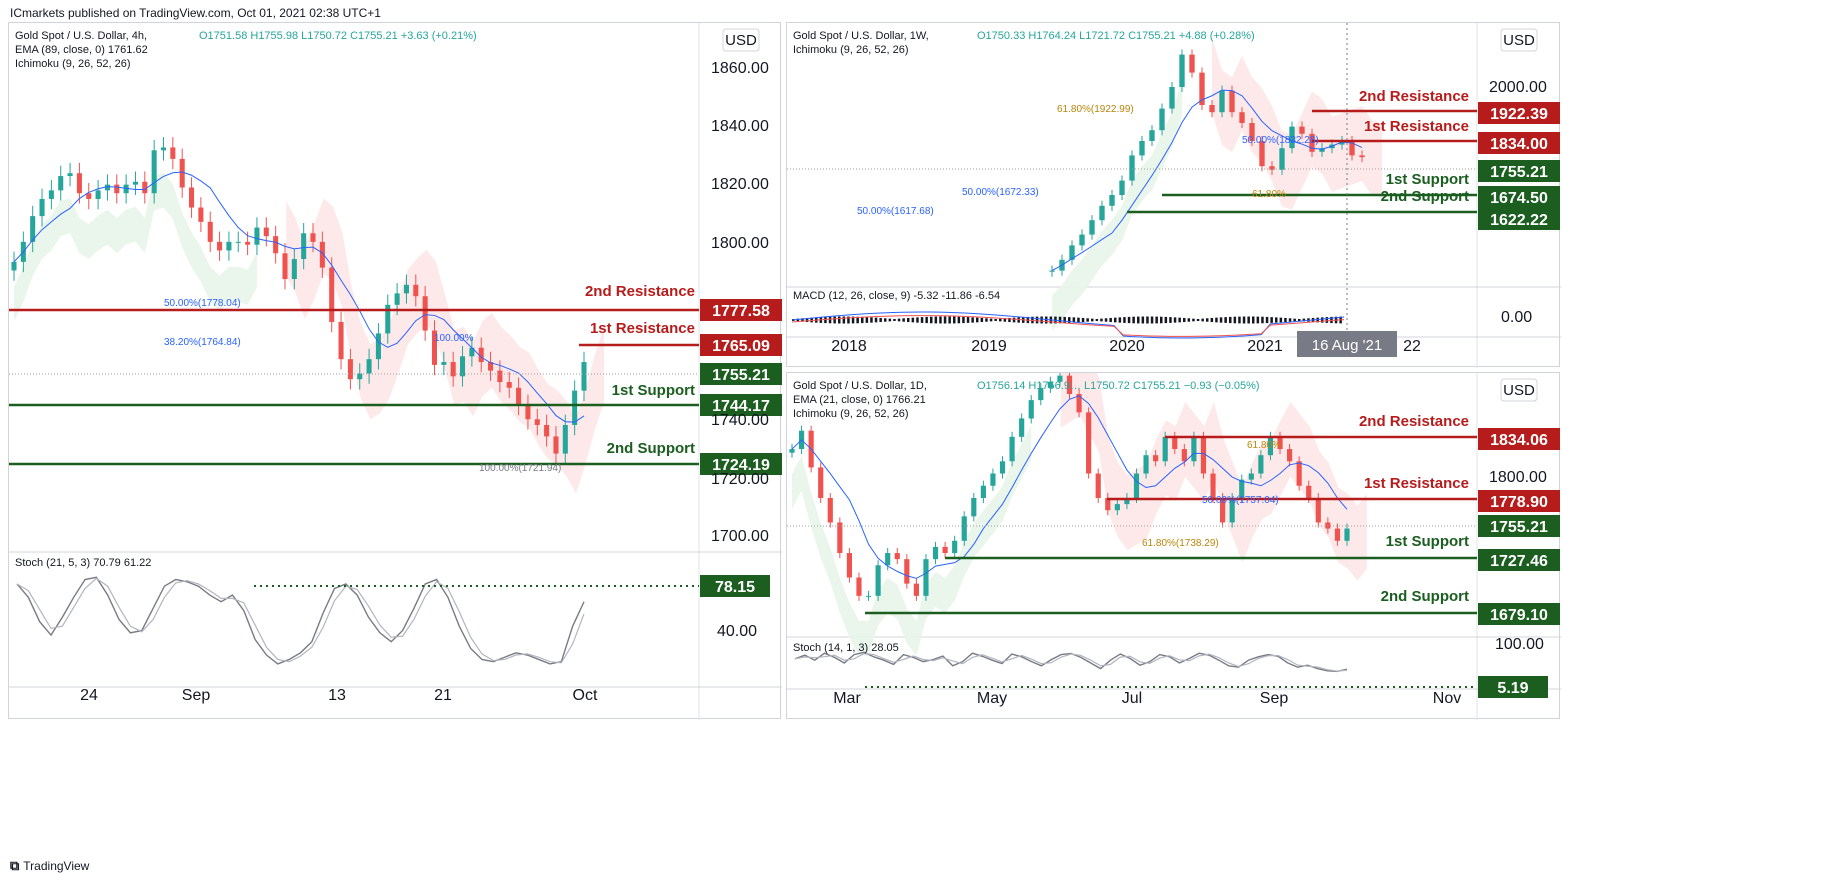 This screenshot has width=1837, height=881. I want to click on price-badge-value: 1622.22, so click(1519, 220).